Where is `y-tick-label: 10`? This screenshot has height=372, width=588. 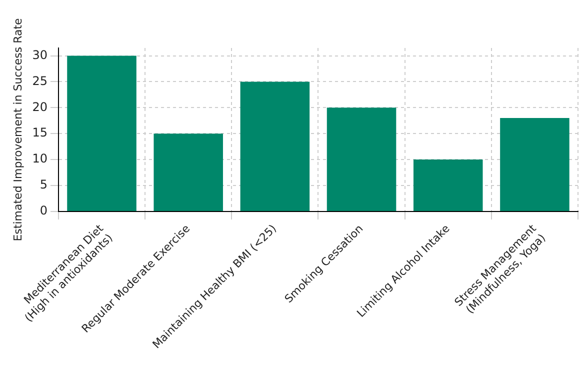
y-tick-label: 10 is located at coordinates (40, 159).